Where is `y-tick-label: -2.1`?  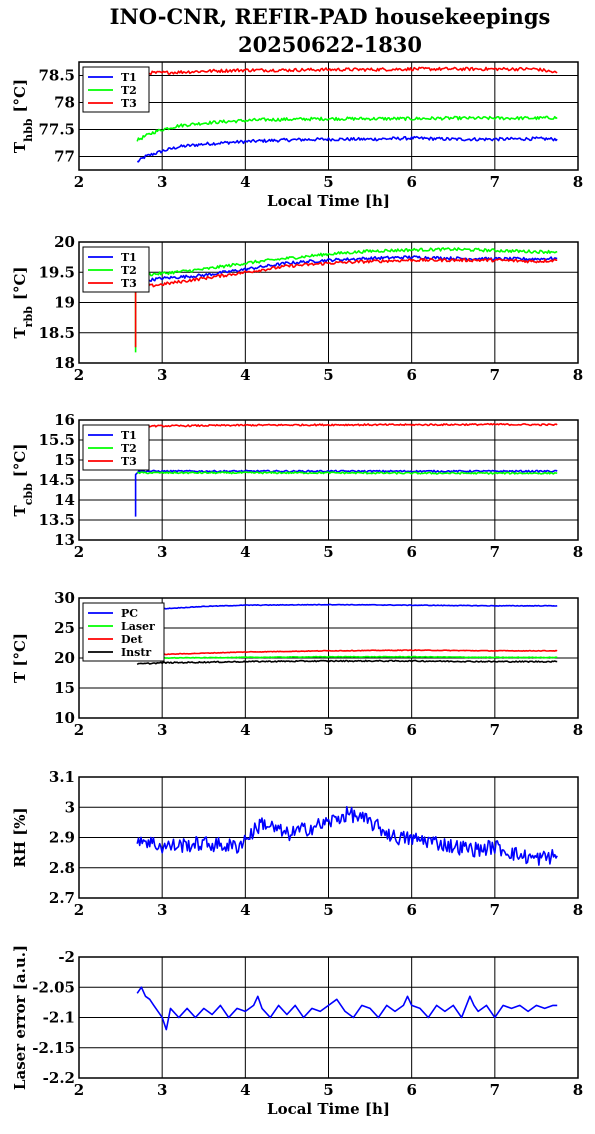 y-tick-label: -2.1 is located at coordinates (59, 1018).